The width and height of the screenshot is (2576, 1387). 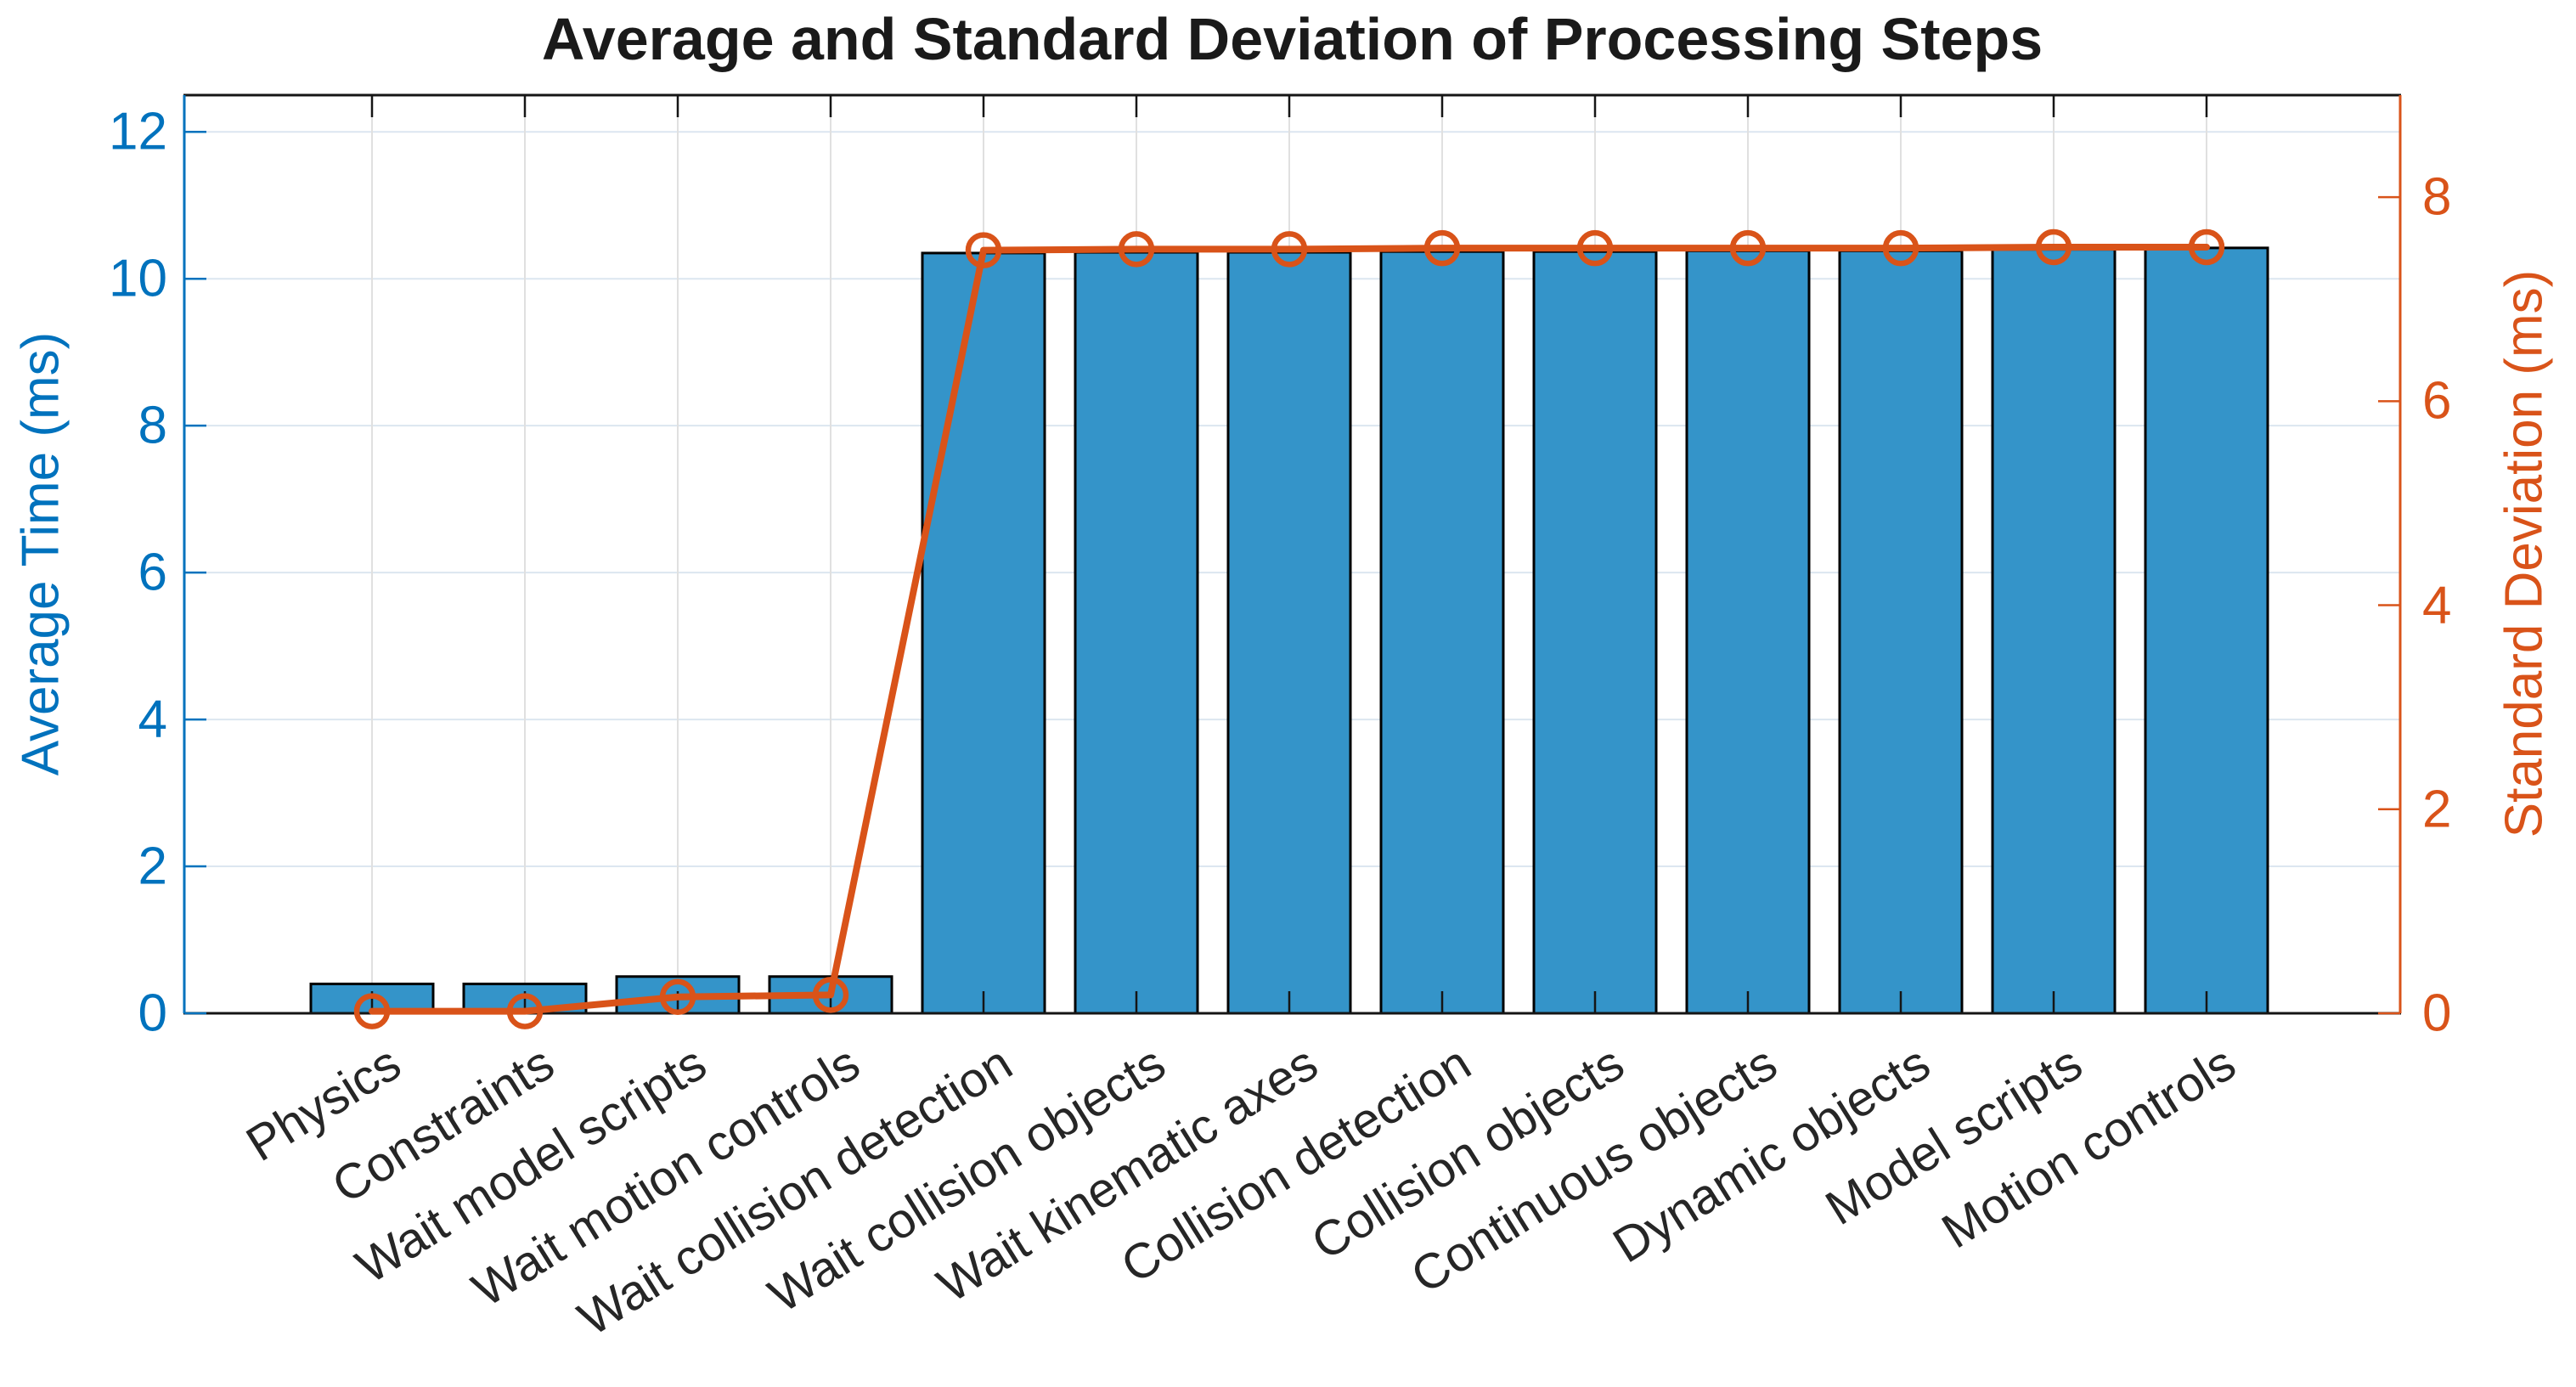 I want to click on left-y-tick-label: 6, so click(x=152, y=573).